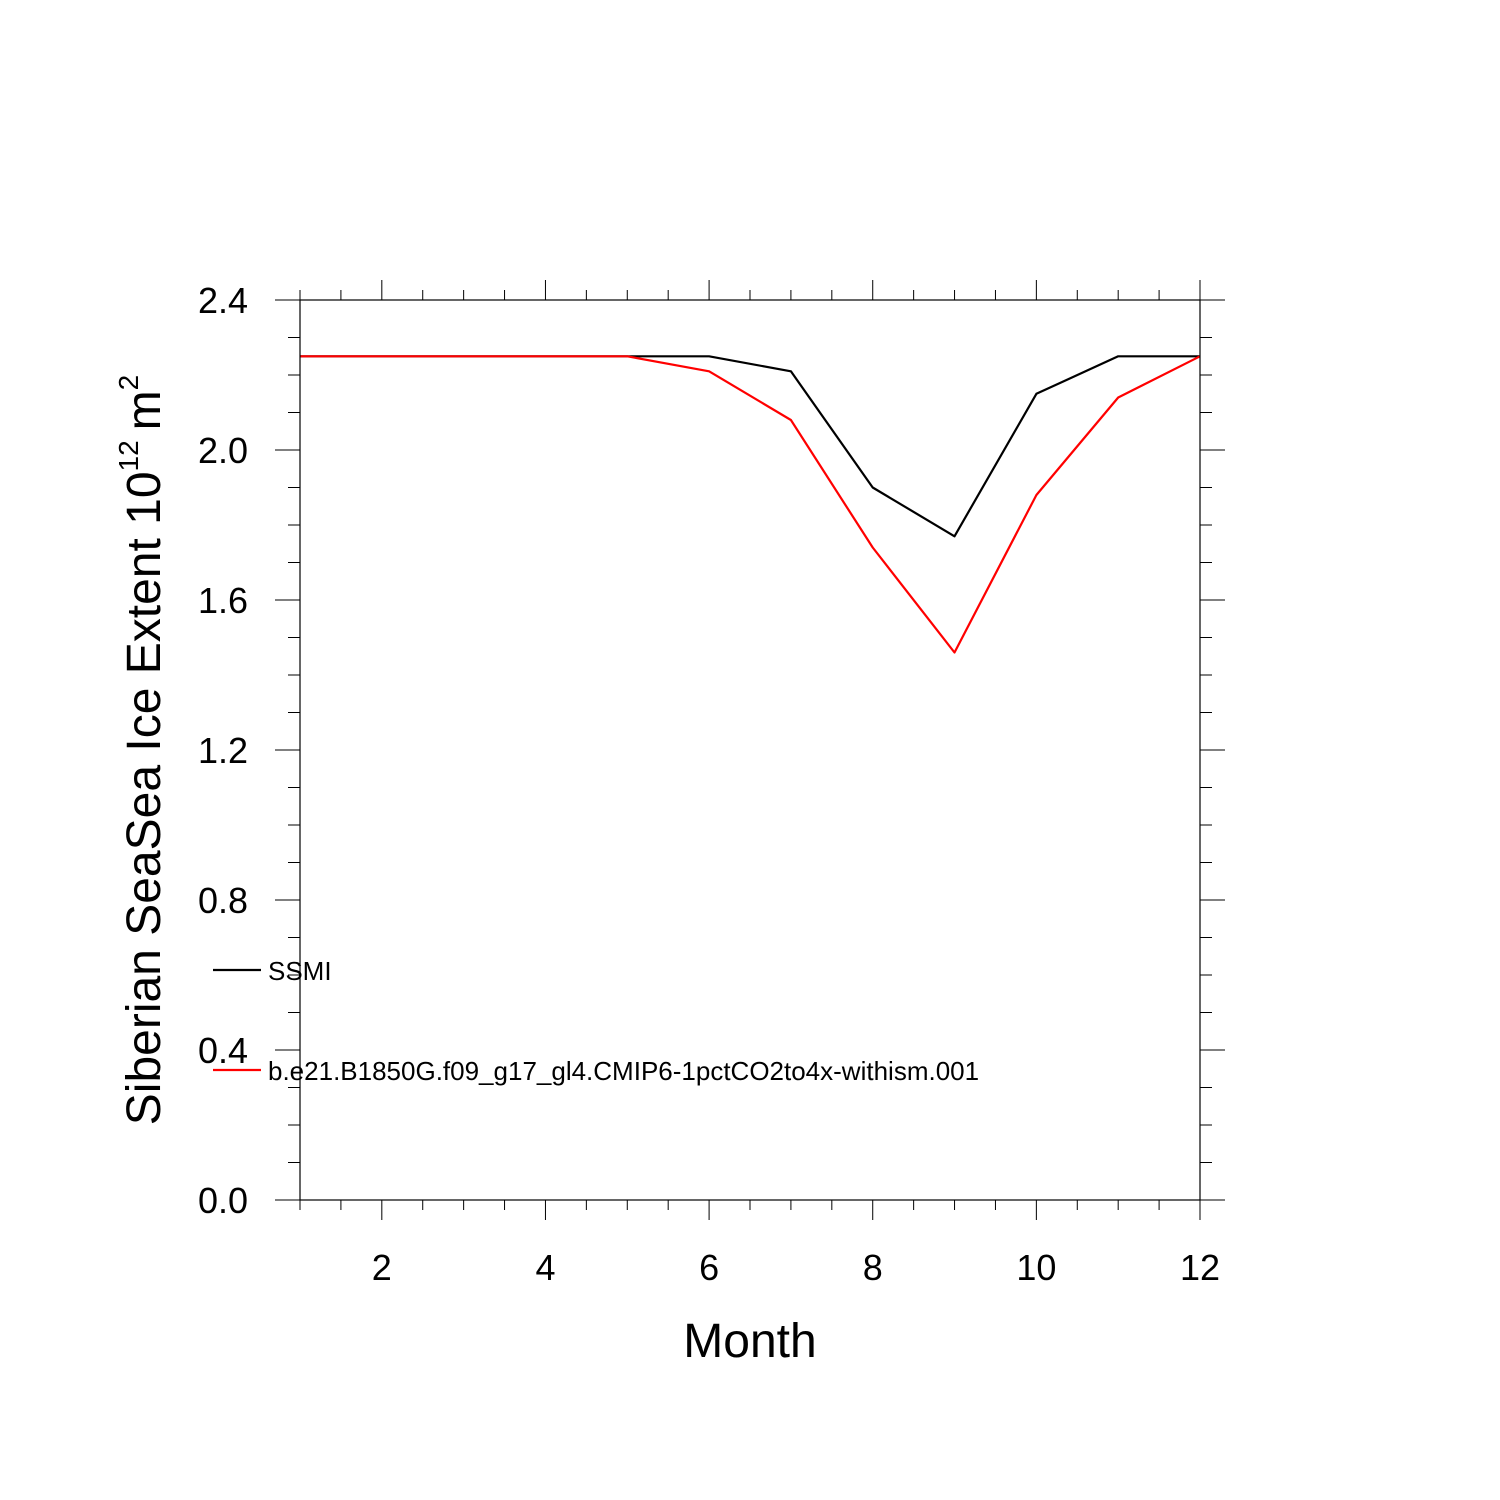  Describe the element at coordinates (1036, 1267) in the screenshot. I see `x-tick-label: 10` at that location.